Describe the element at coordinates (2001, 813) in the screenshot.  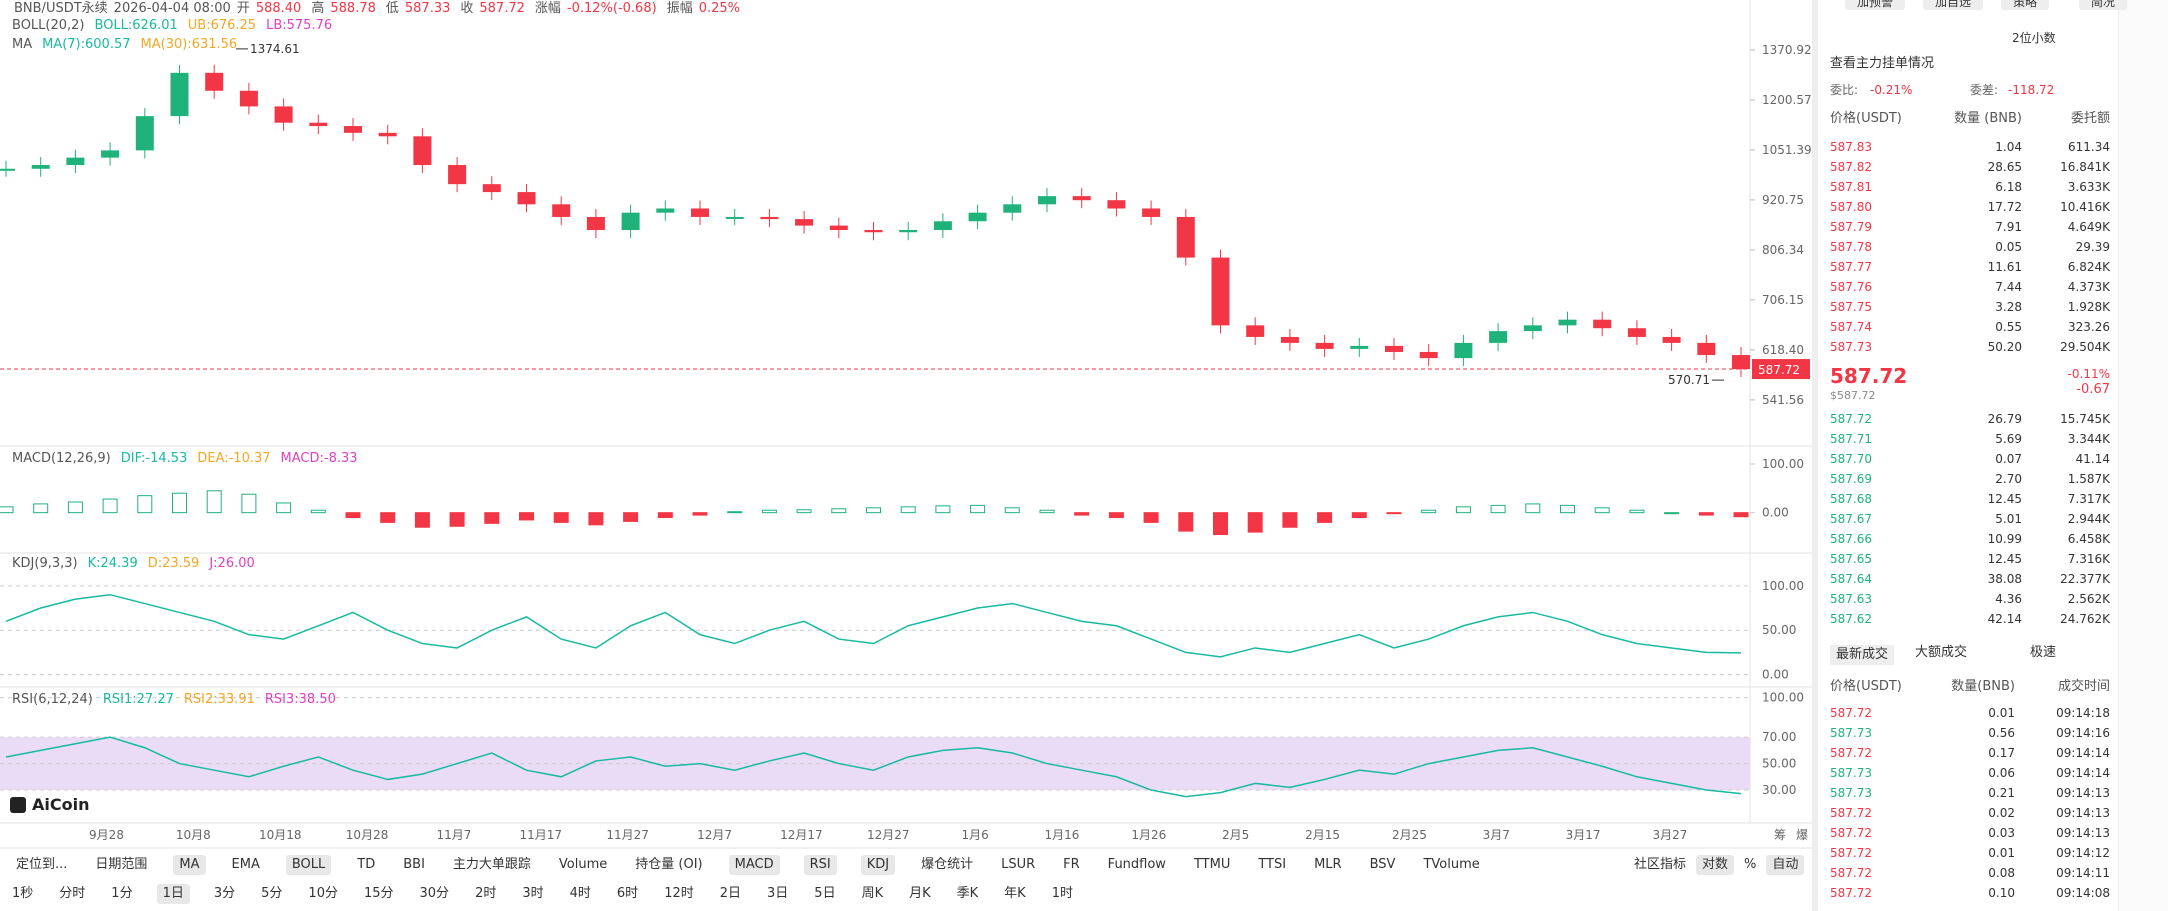
I see `trade-cell: 0.02` at that location.